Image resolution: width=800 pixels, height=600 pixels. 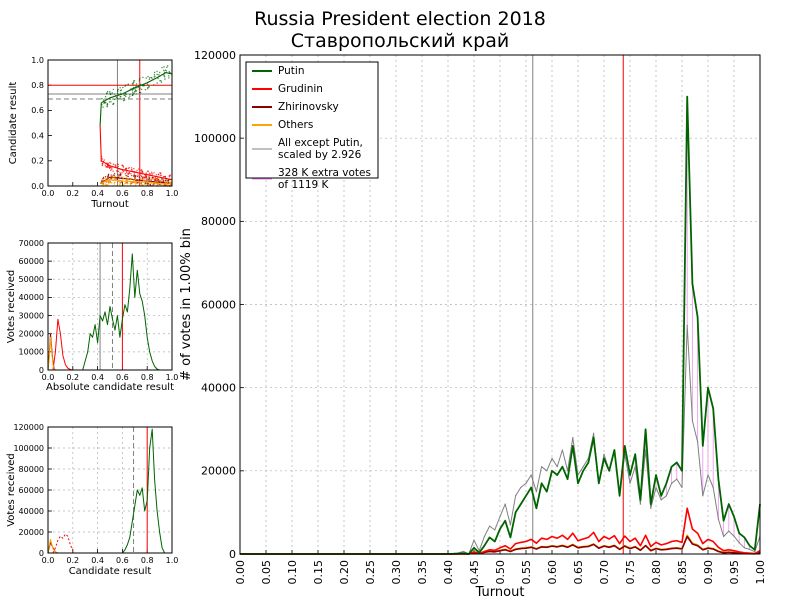 I want to click on x-tick-label: 1.00, so click(x=760, y=572).